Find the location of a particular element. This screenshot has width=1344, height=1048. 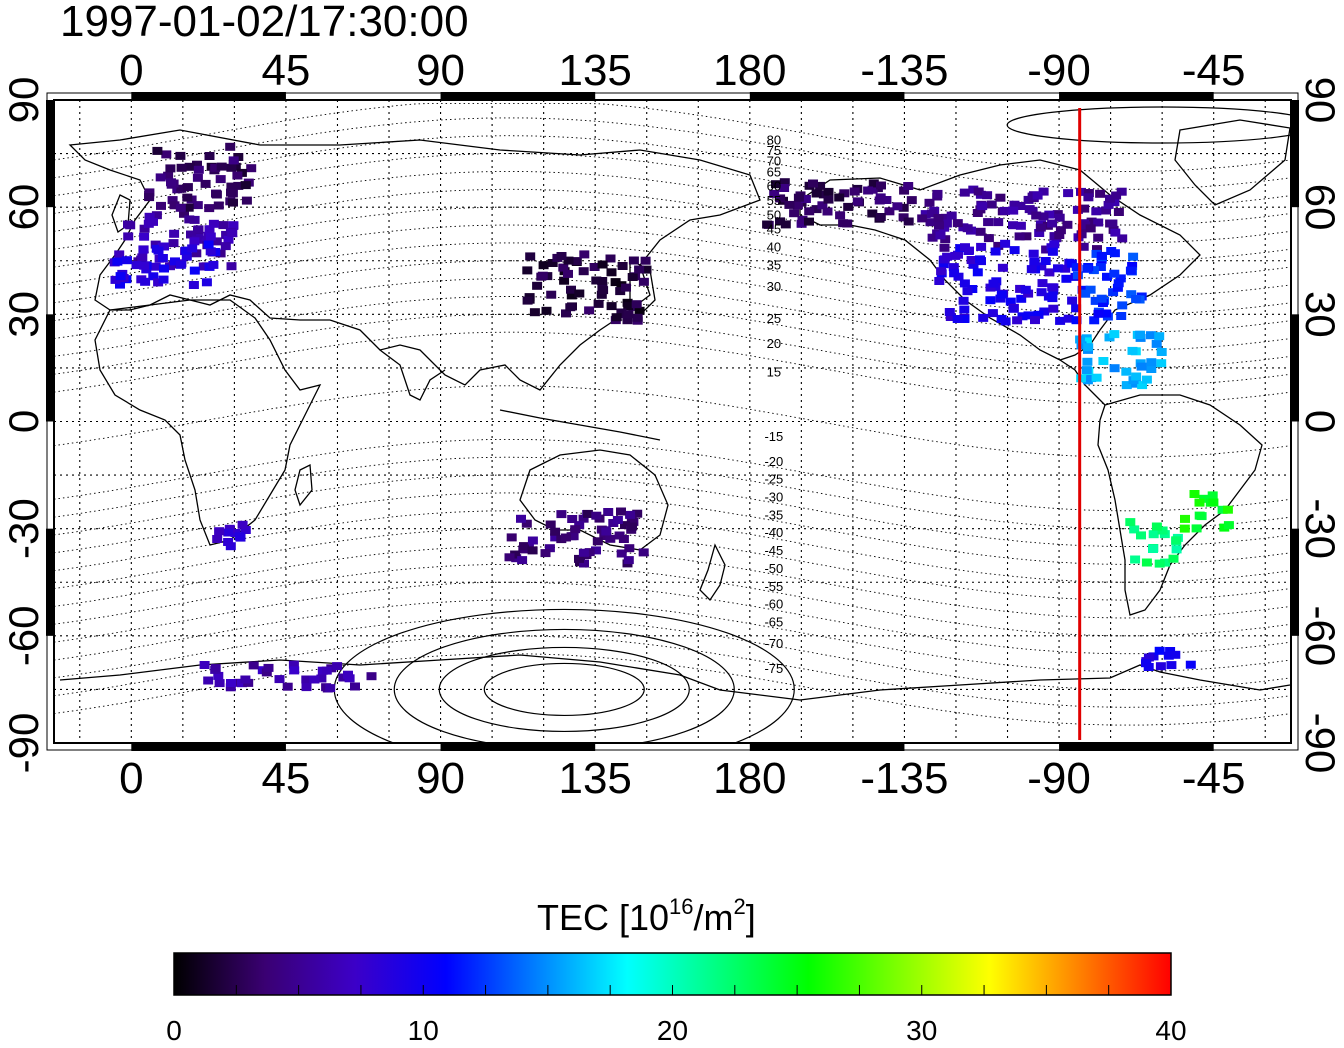

coastline-africa is located at coordinates (208, 422).